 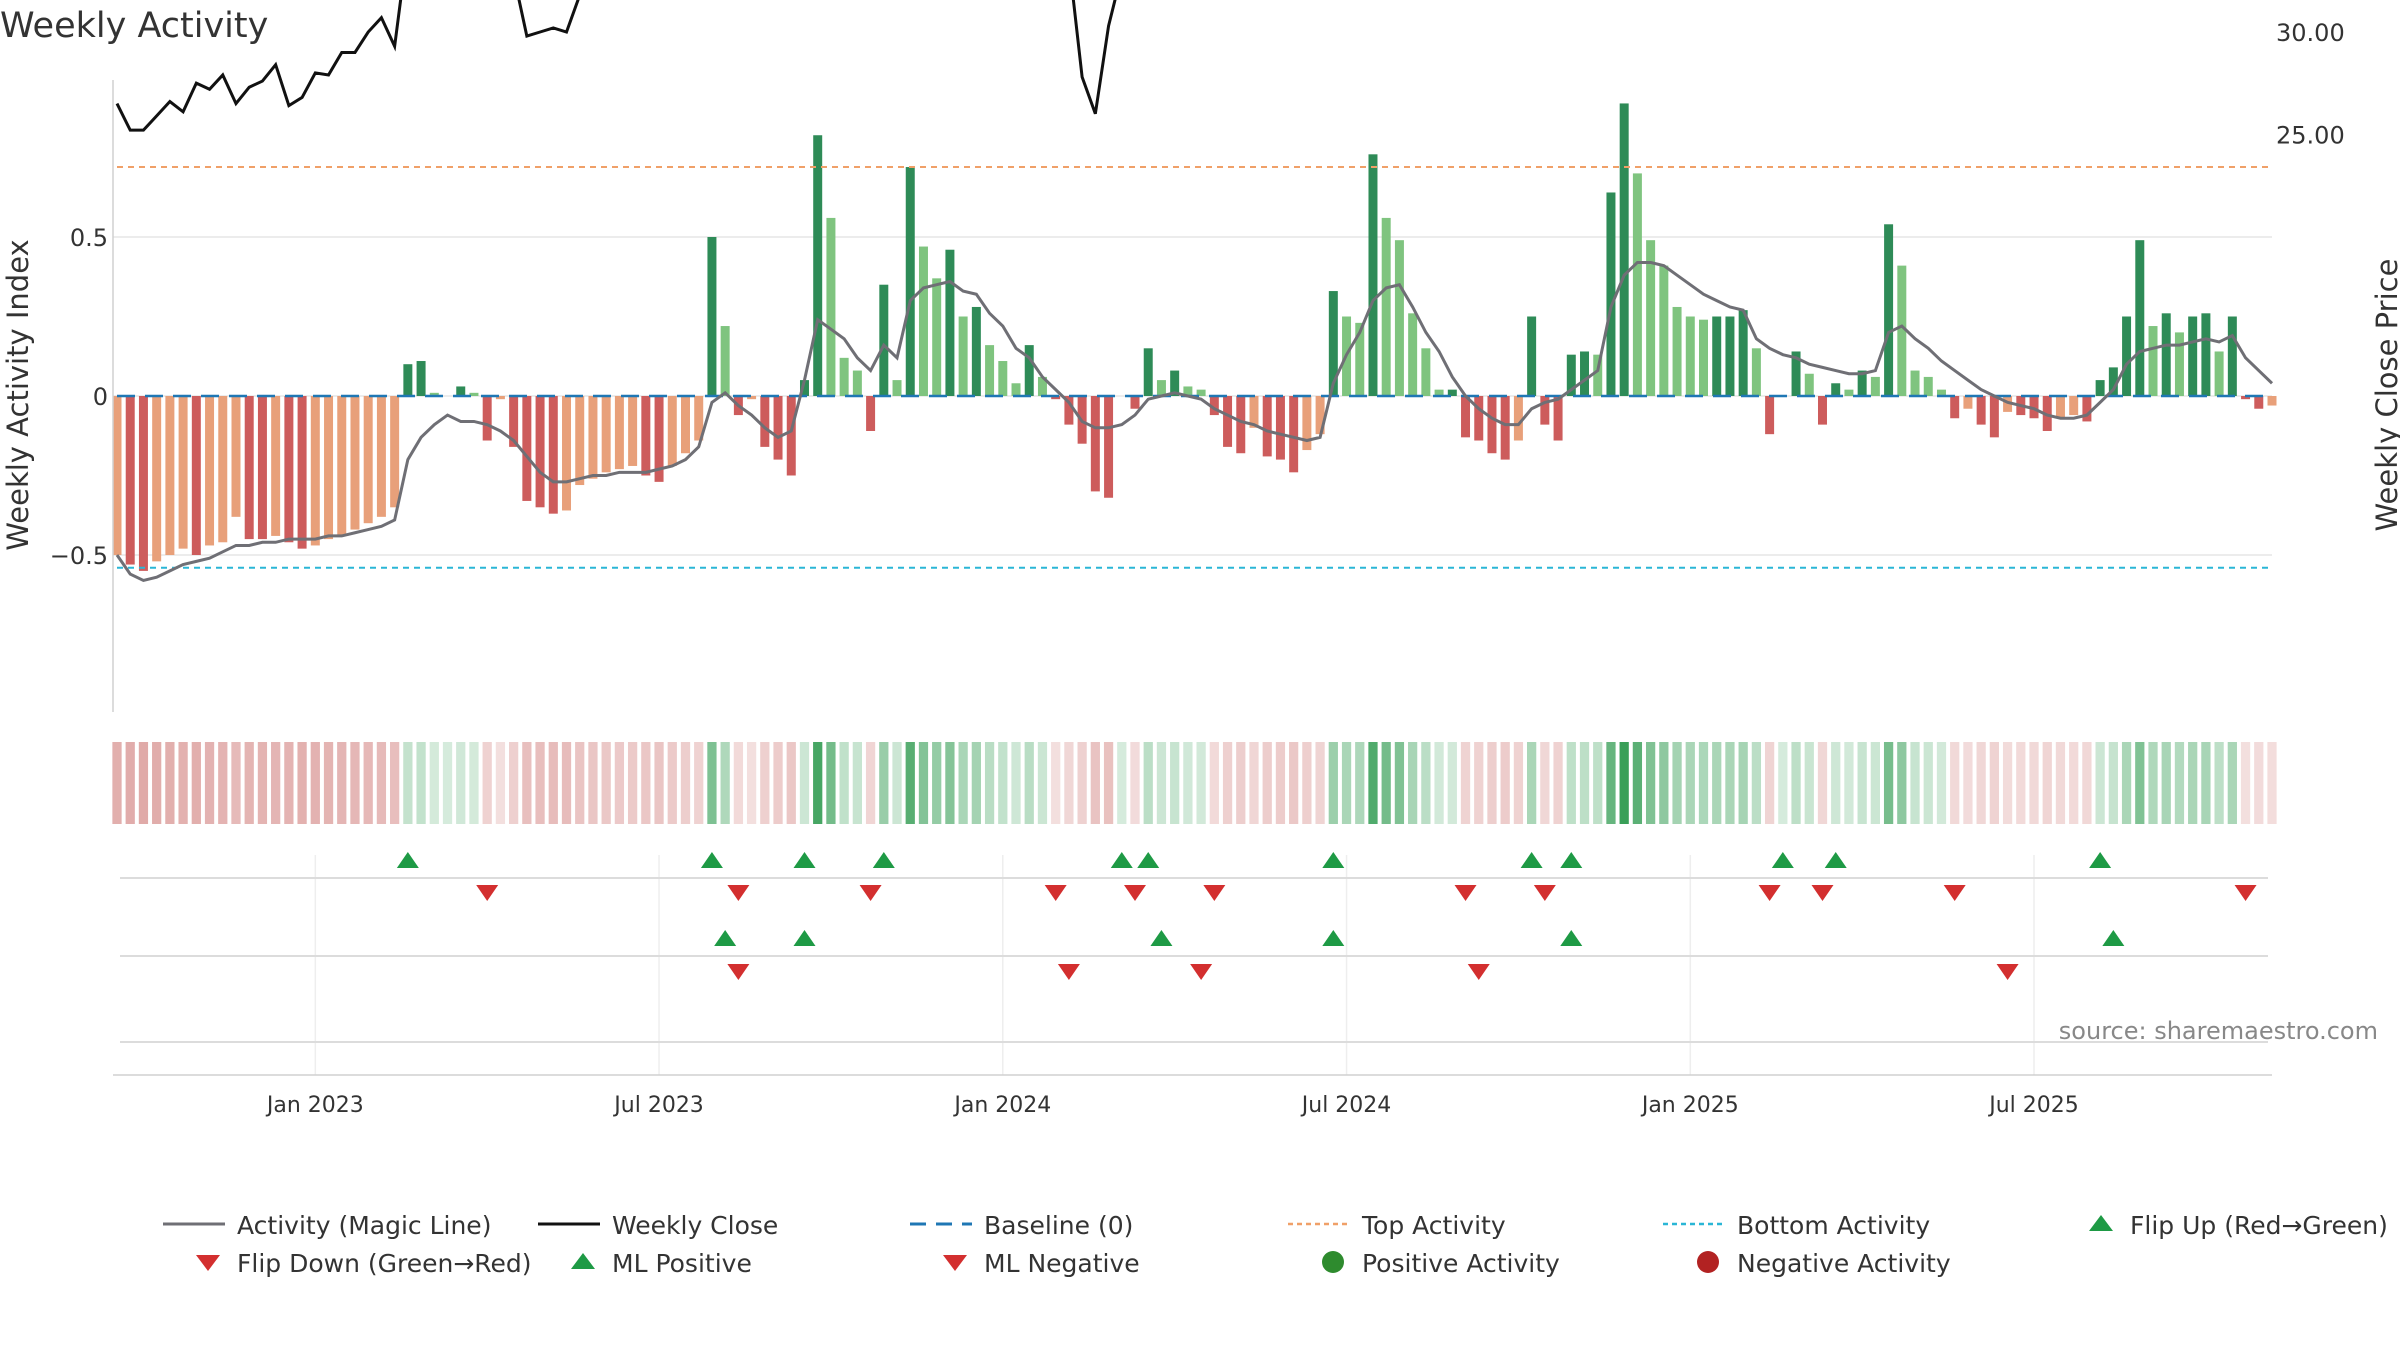 What do you see at coordinates (1689, 1105) in the screenshot?
I see `x-tick-label: Jan 2025` at bounding box center [1689, 1105].